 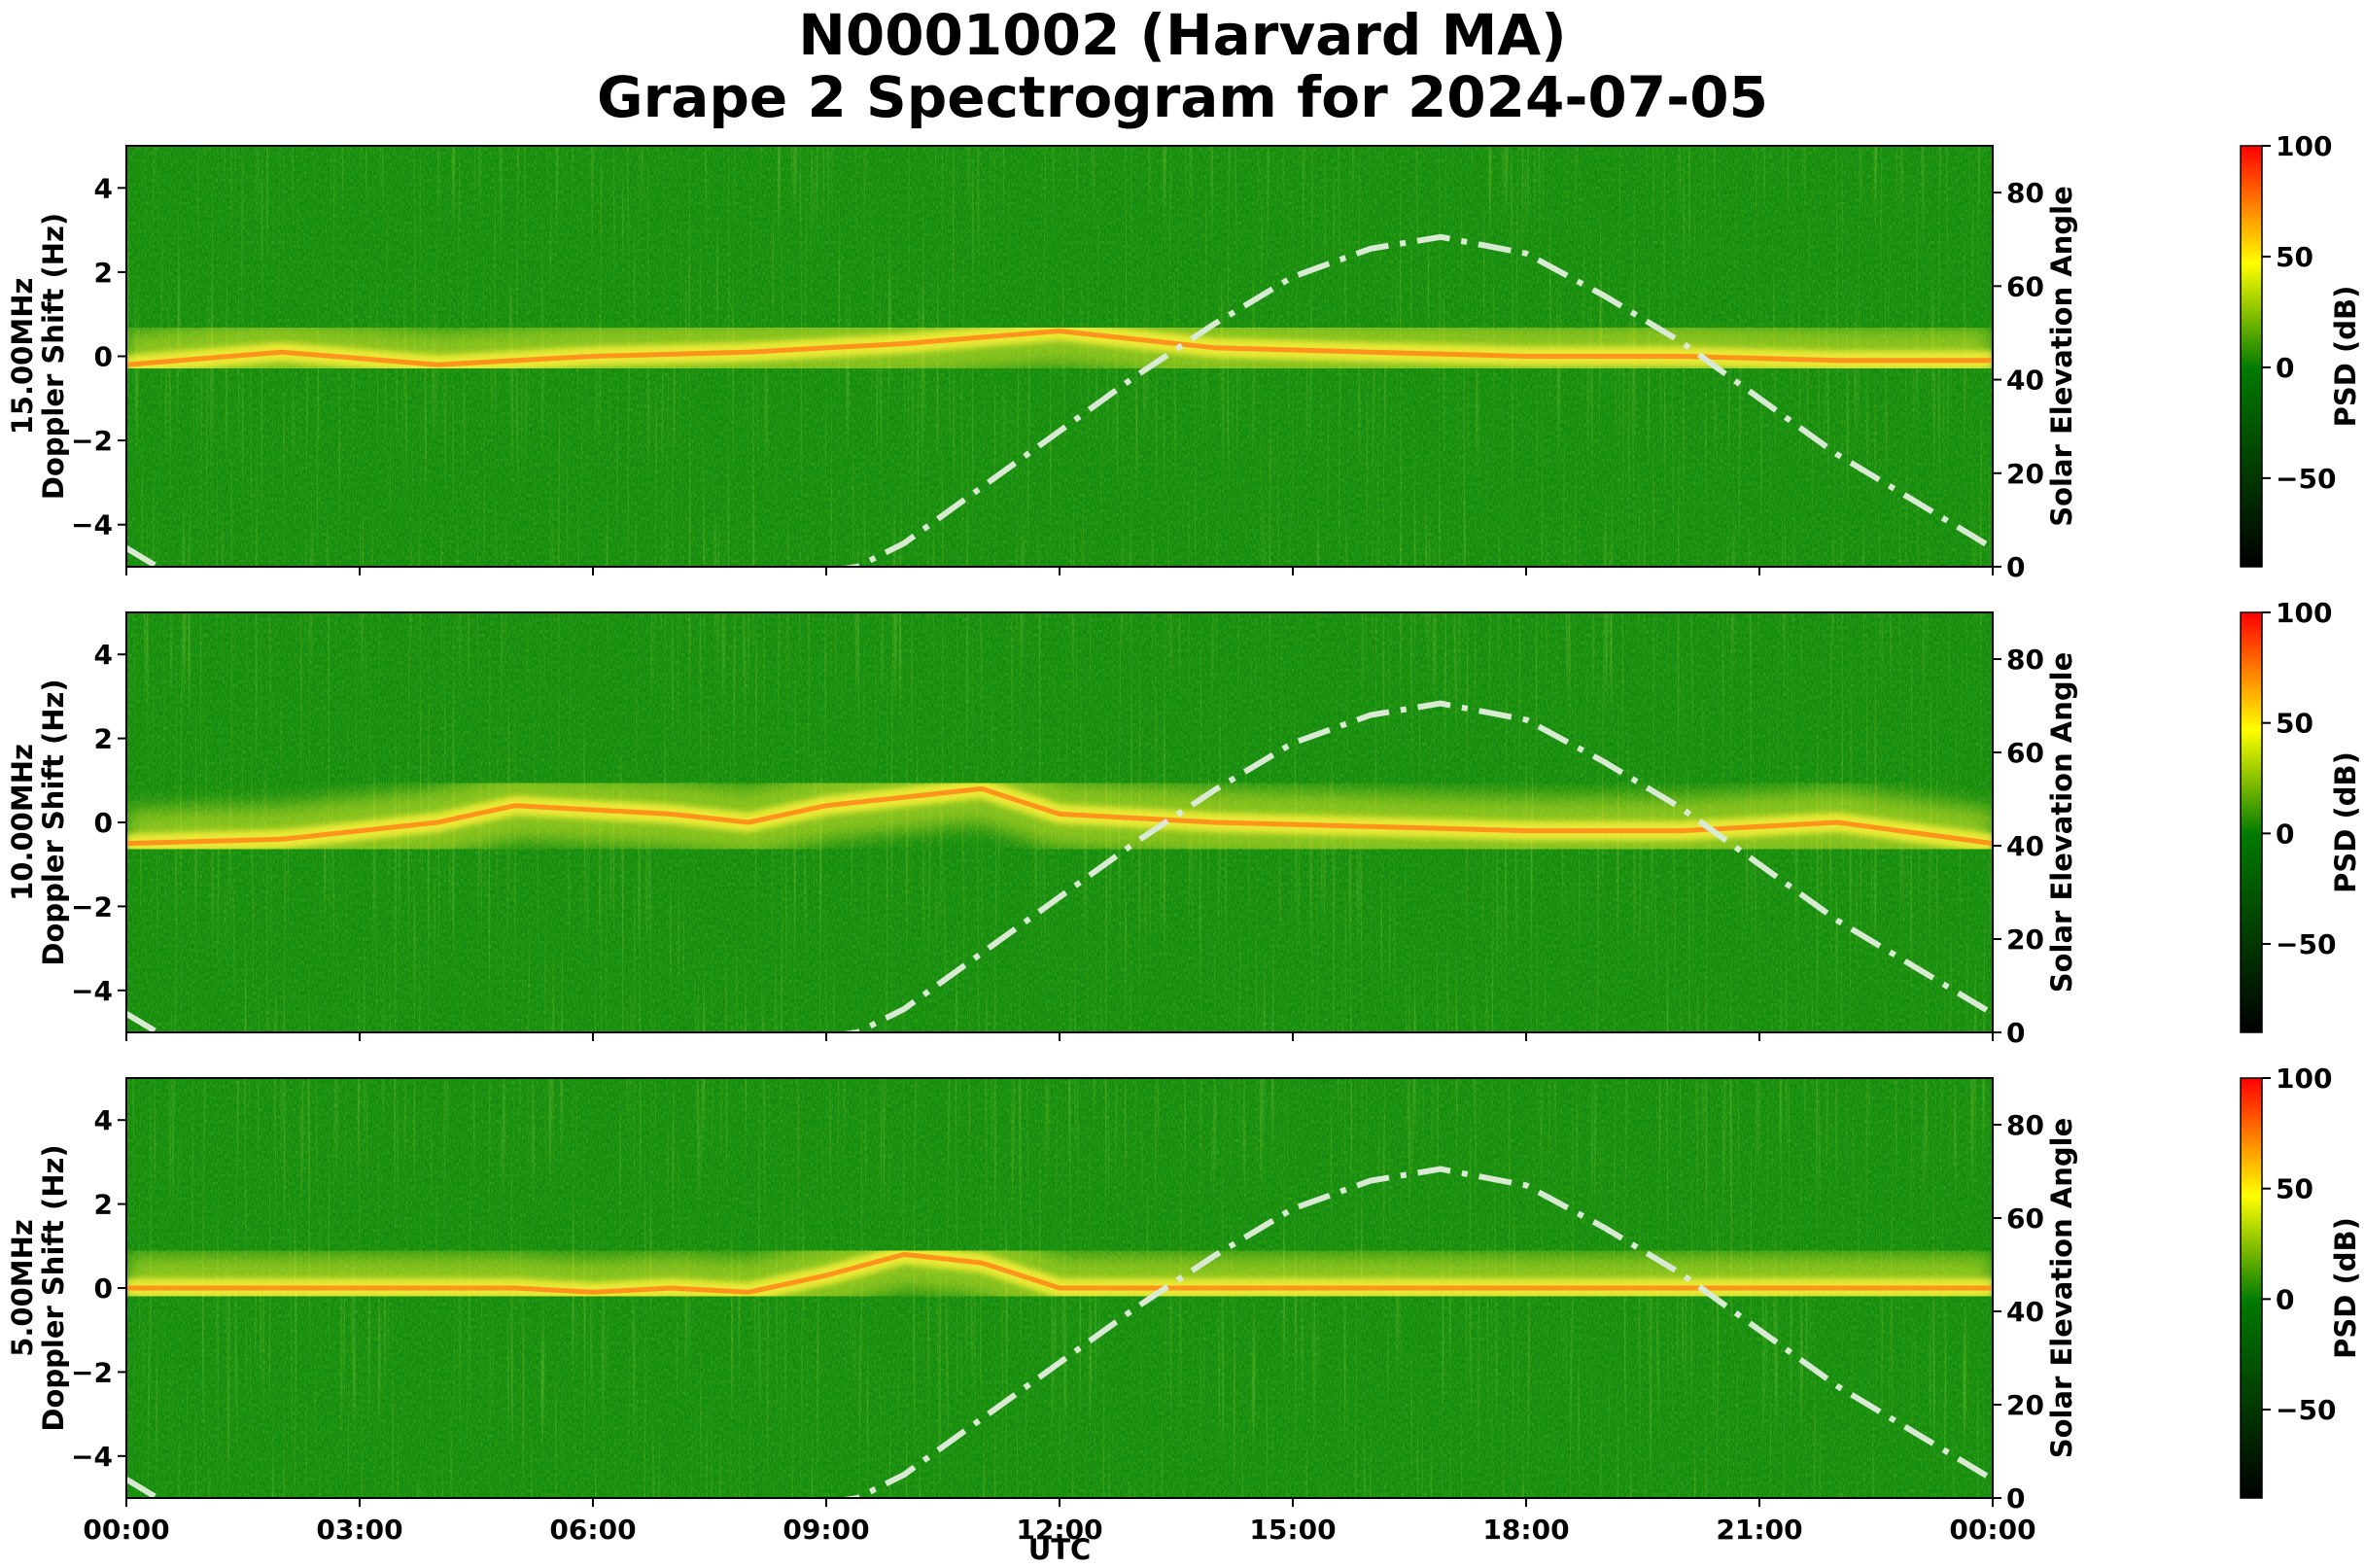 I want to click on x-tick-label: 09:00, so click(x=826, y=1530).